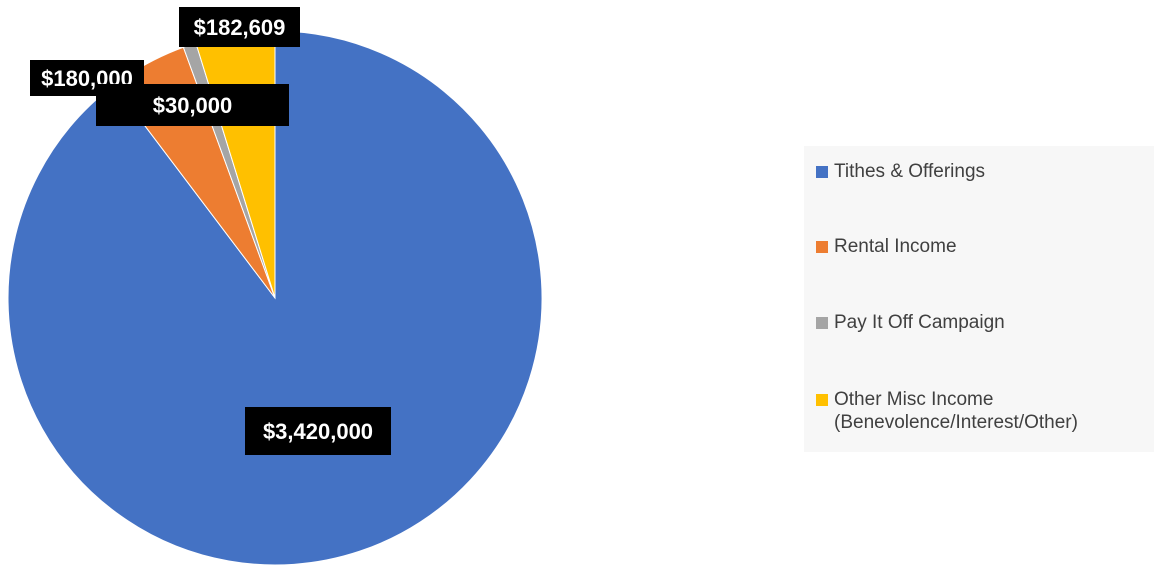 This screenshot has height=567, width=1157. I want to click on data-label-text-other-misc-income: $182,609, so click(240, 27).